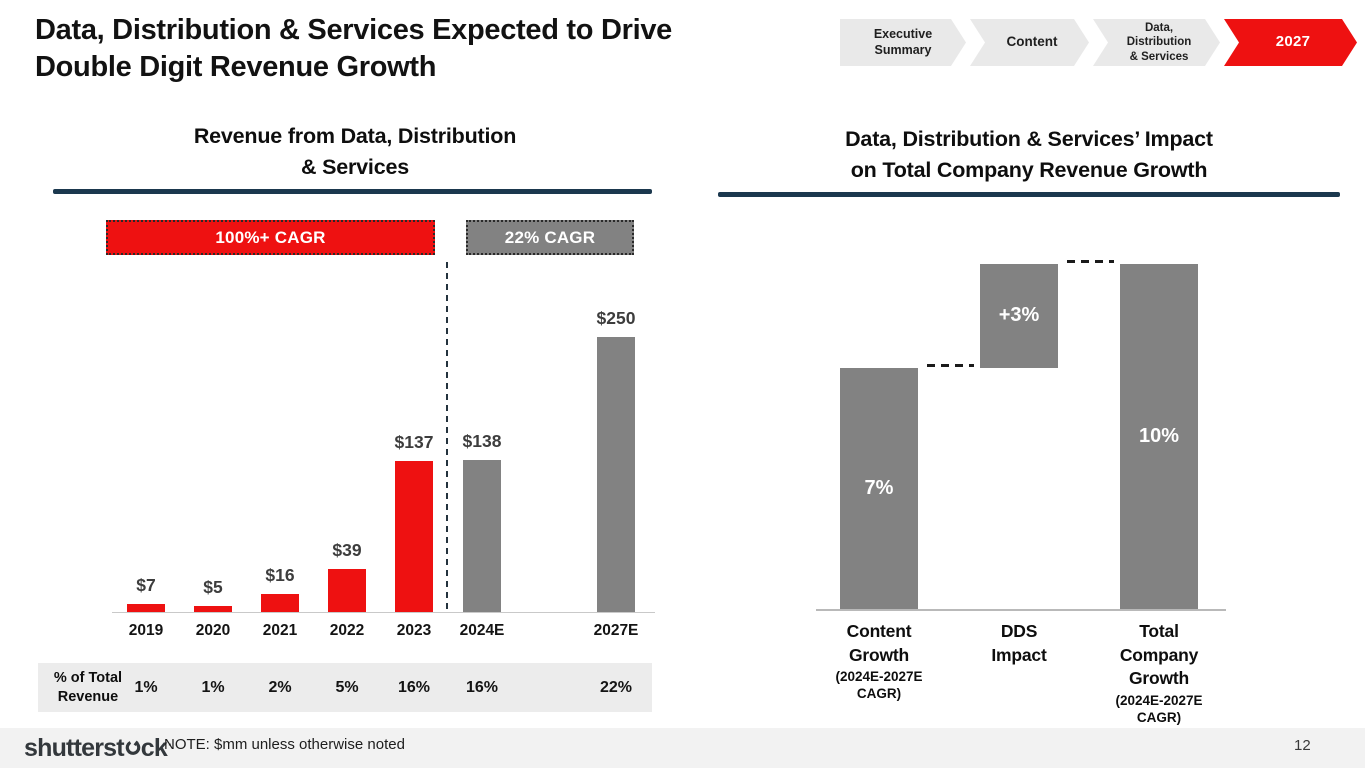 The width and height of the screenshot is (1365, 768). I want to click on waterfall-category-name-2: Total Company Growth, so click(1159, 655).